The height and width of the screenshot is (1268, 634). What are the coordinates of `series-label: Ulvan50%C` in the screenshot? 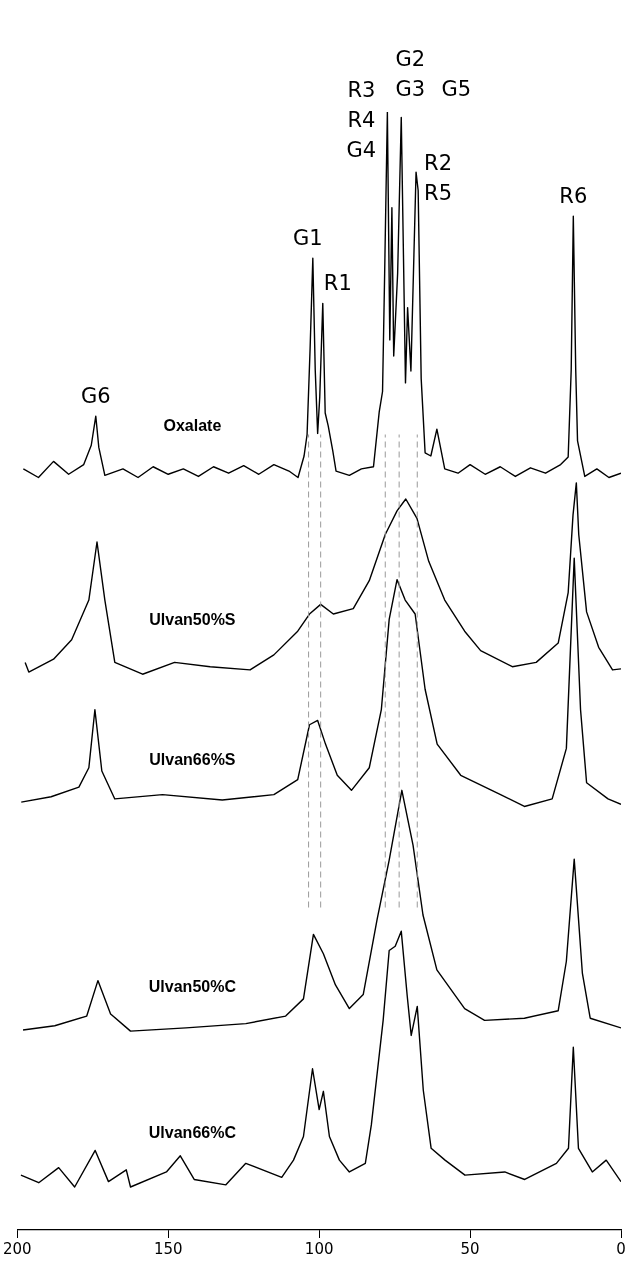 It's located at (192, 987).